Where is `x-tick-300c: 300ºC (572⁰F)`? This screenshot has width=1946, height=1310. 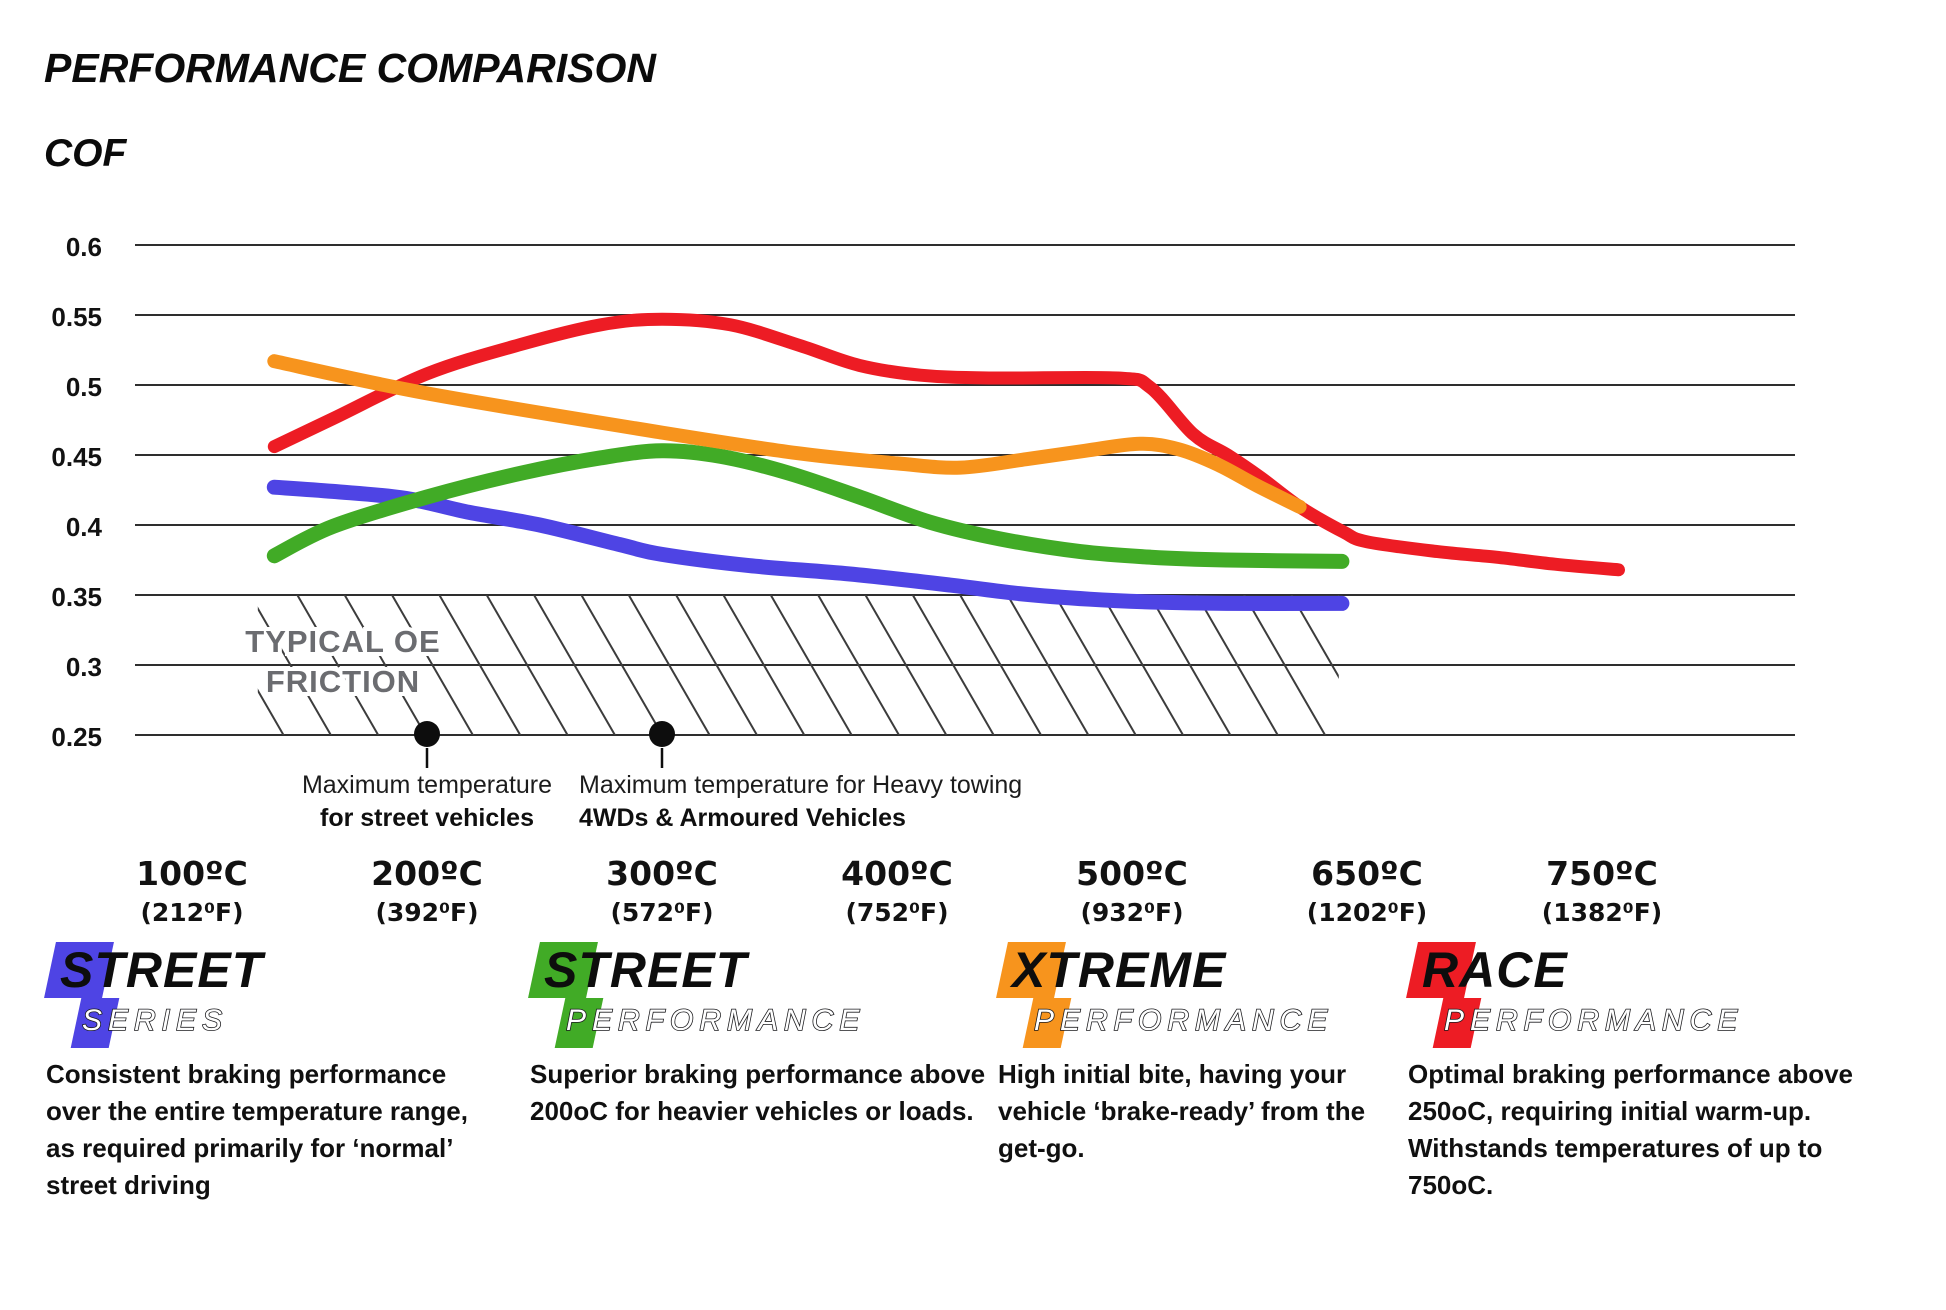 x-tick-300c: 300ºC (572⁰F) is located at coordinates (662, 890).